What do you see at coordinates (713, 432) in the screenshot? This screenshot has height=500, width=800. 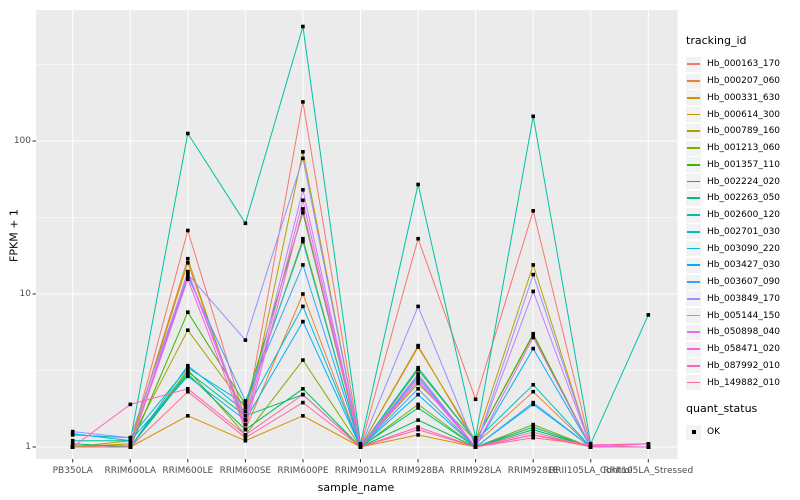 I see `legend-item-label: OK` at bounding box center [713, 432].